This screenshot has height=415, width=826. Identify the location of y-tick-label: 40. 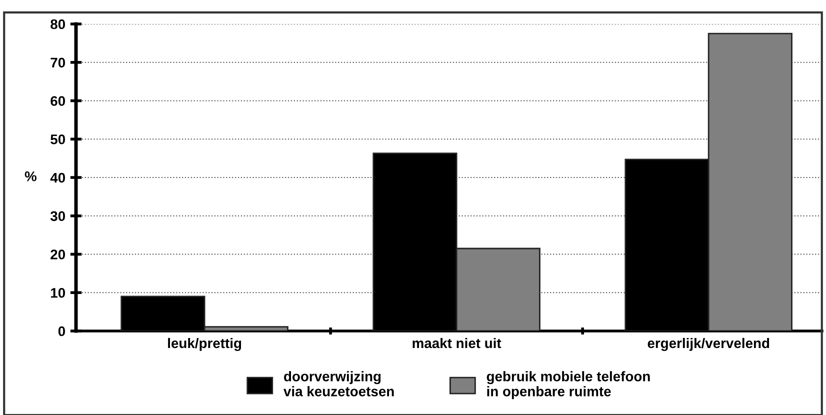
(58, 177).